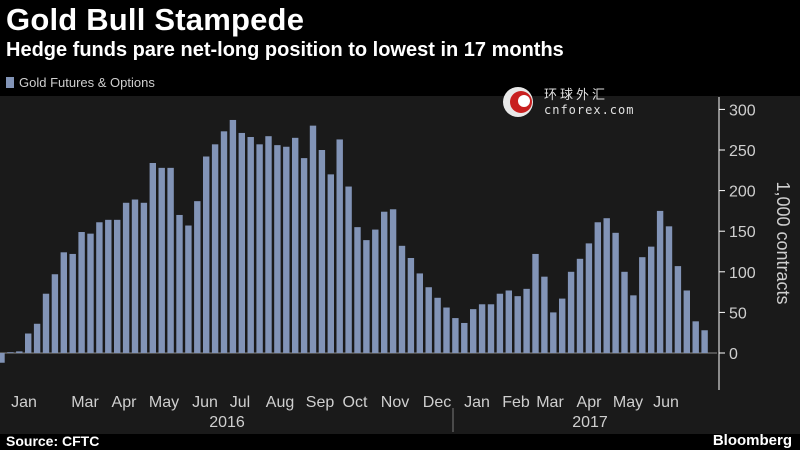  Describe the element at coordinates (742, 151) in the screenshot. I see `y-tick-label: 250` at that location.